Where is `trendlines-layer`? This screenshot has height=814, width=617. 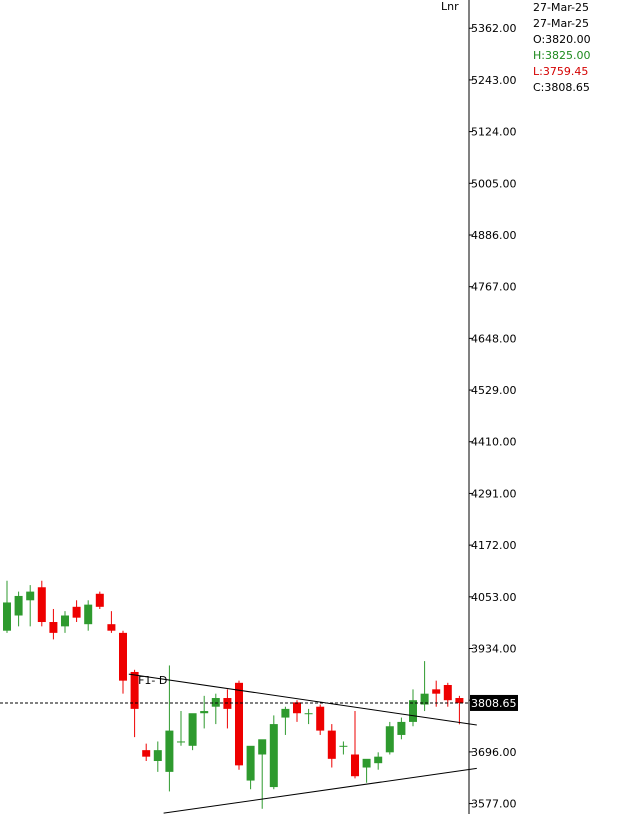
trendlines-layer is located at coordinates (302, 743).